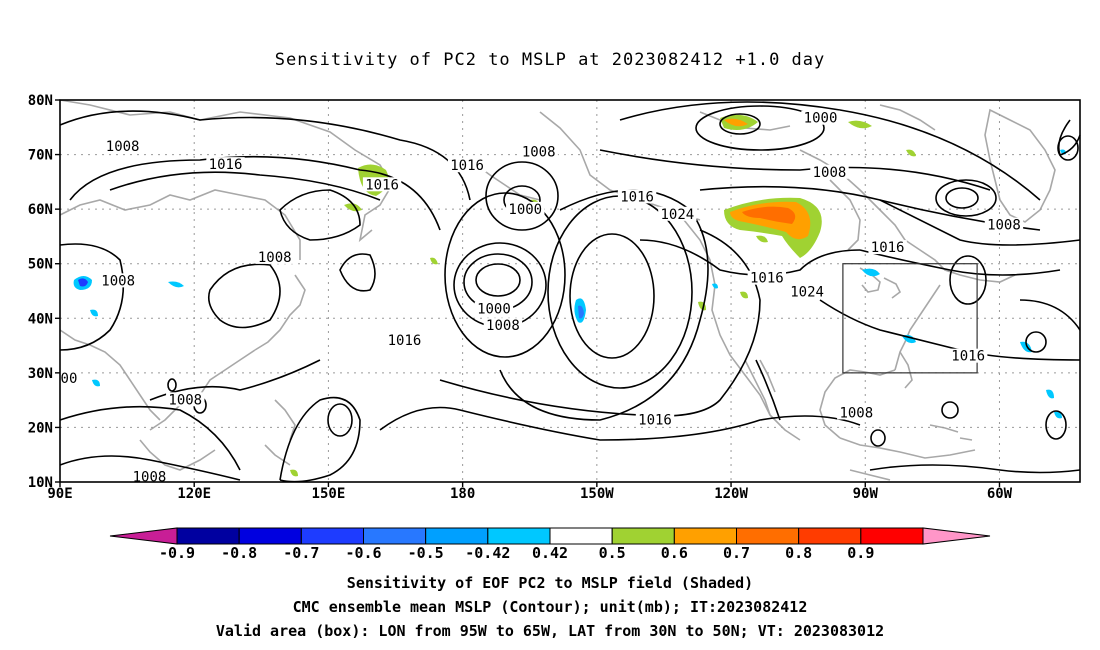 This screenshot has height=650, width=1100. What do you see at coordinates (487, 553) in the screenshot?
I see `colorbar-tick-label: -0.42` at bounding box center [487, 553].